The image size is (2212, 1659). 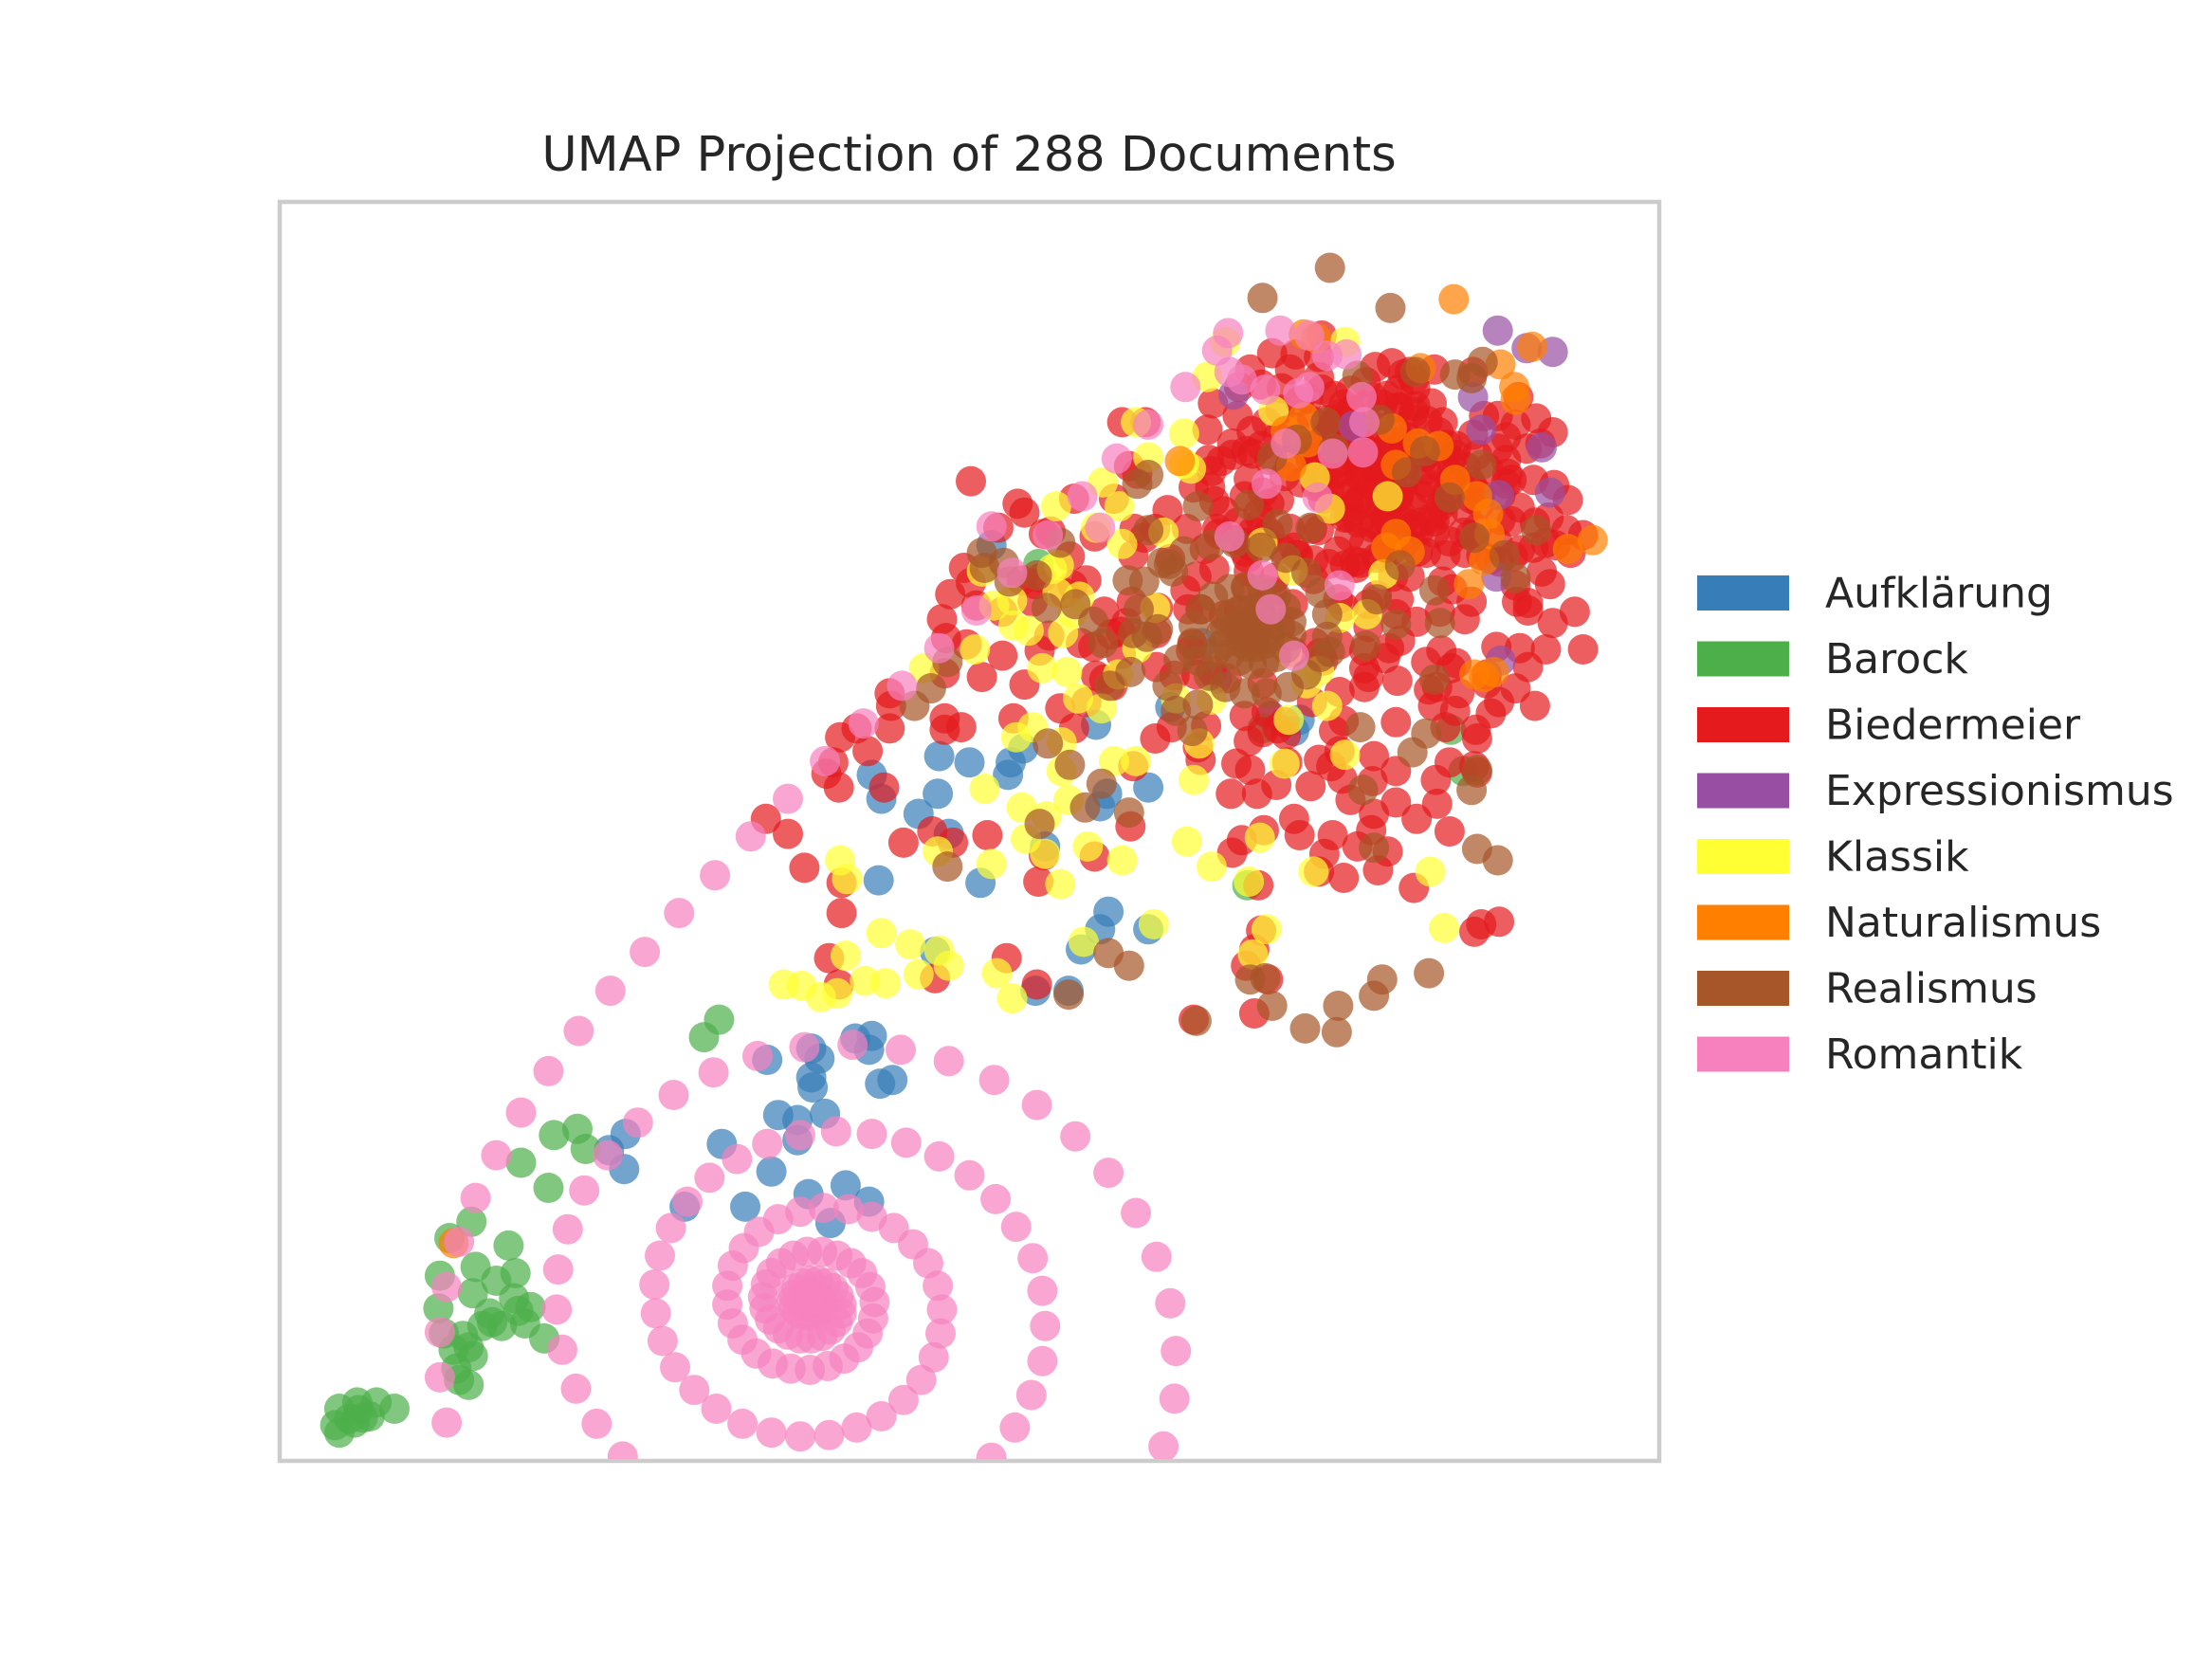 What do you see at coordinates (969, 762) in the screenshot?
I see `point-aufklärung-15` at bounding box center [969, 762].